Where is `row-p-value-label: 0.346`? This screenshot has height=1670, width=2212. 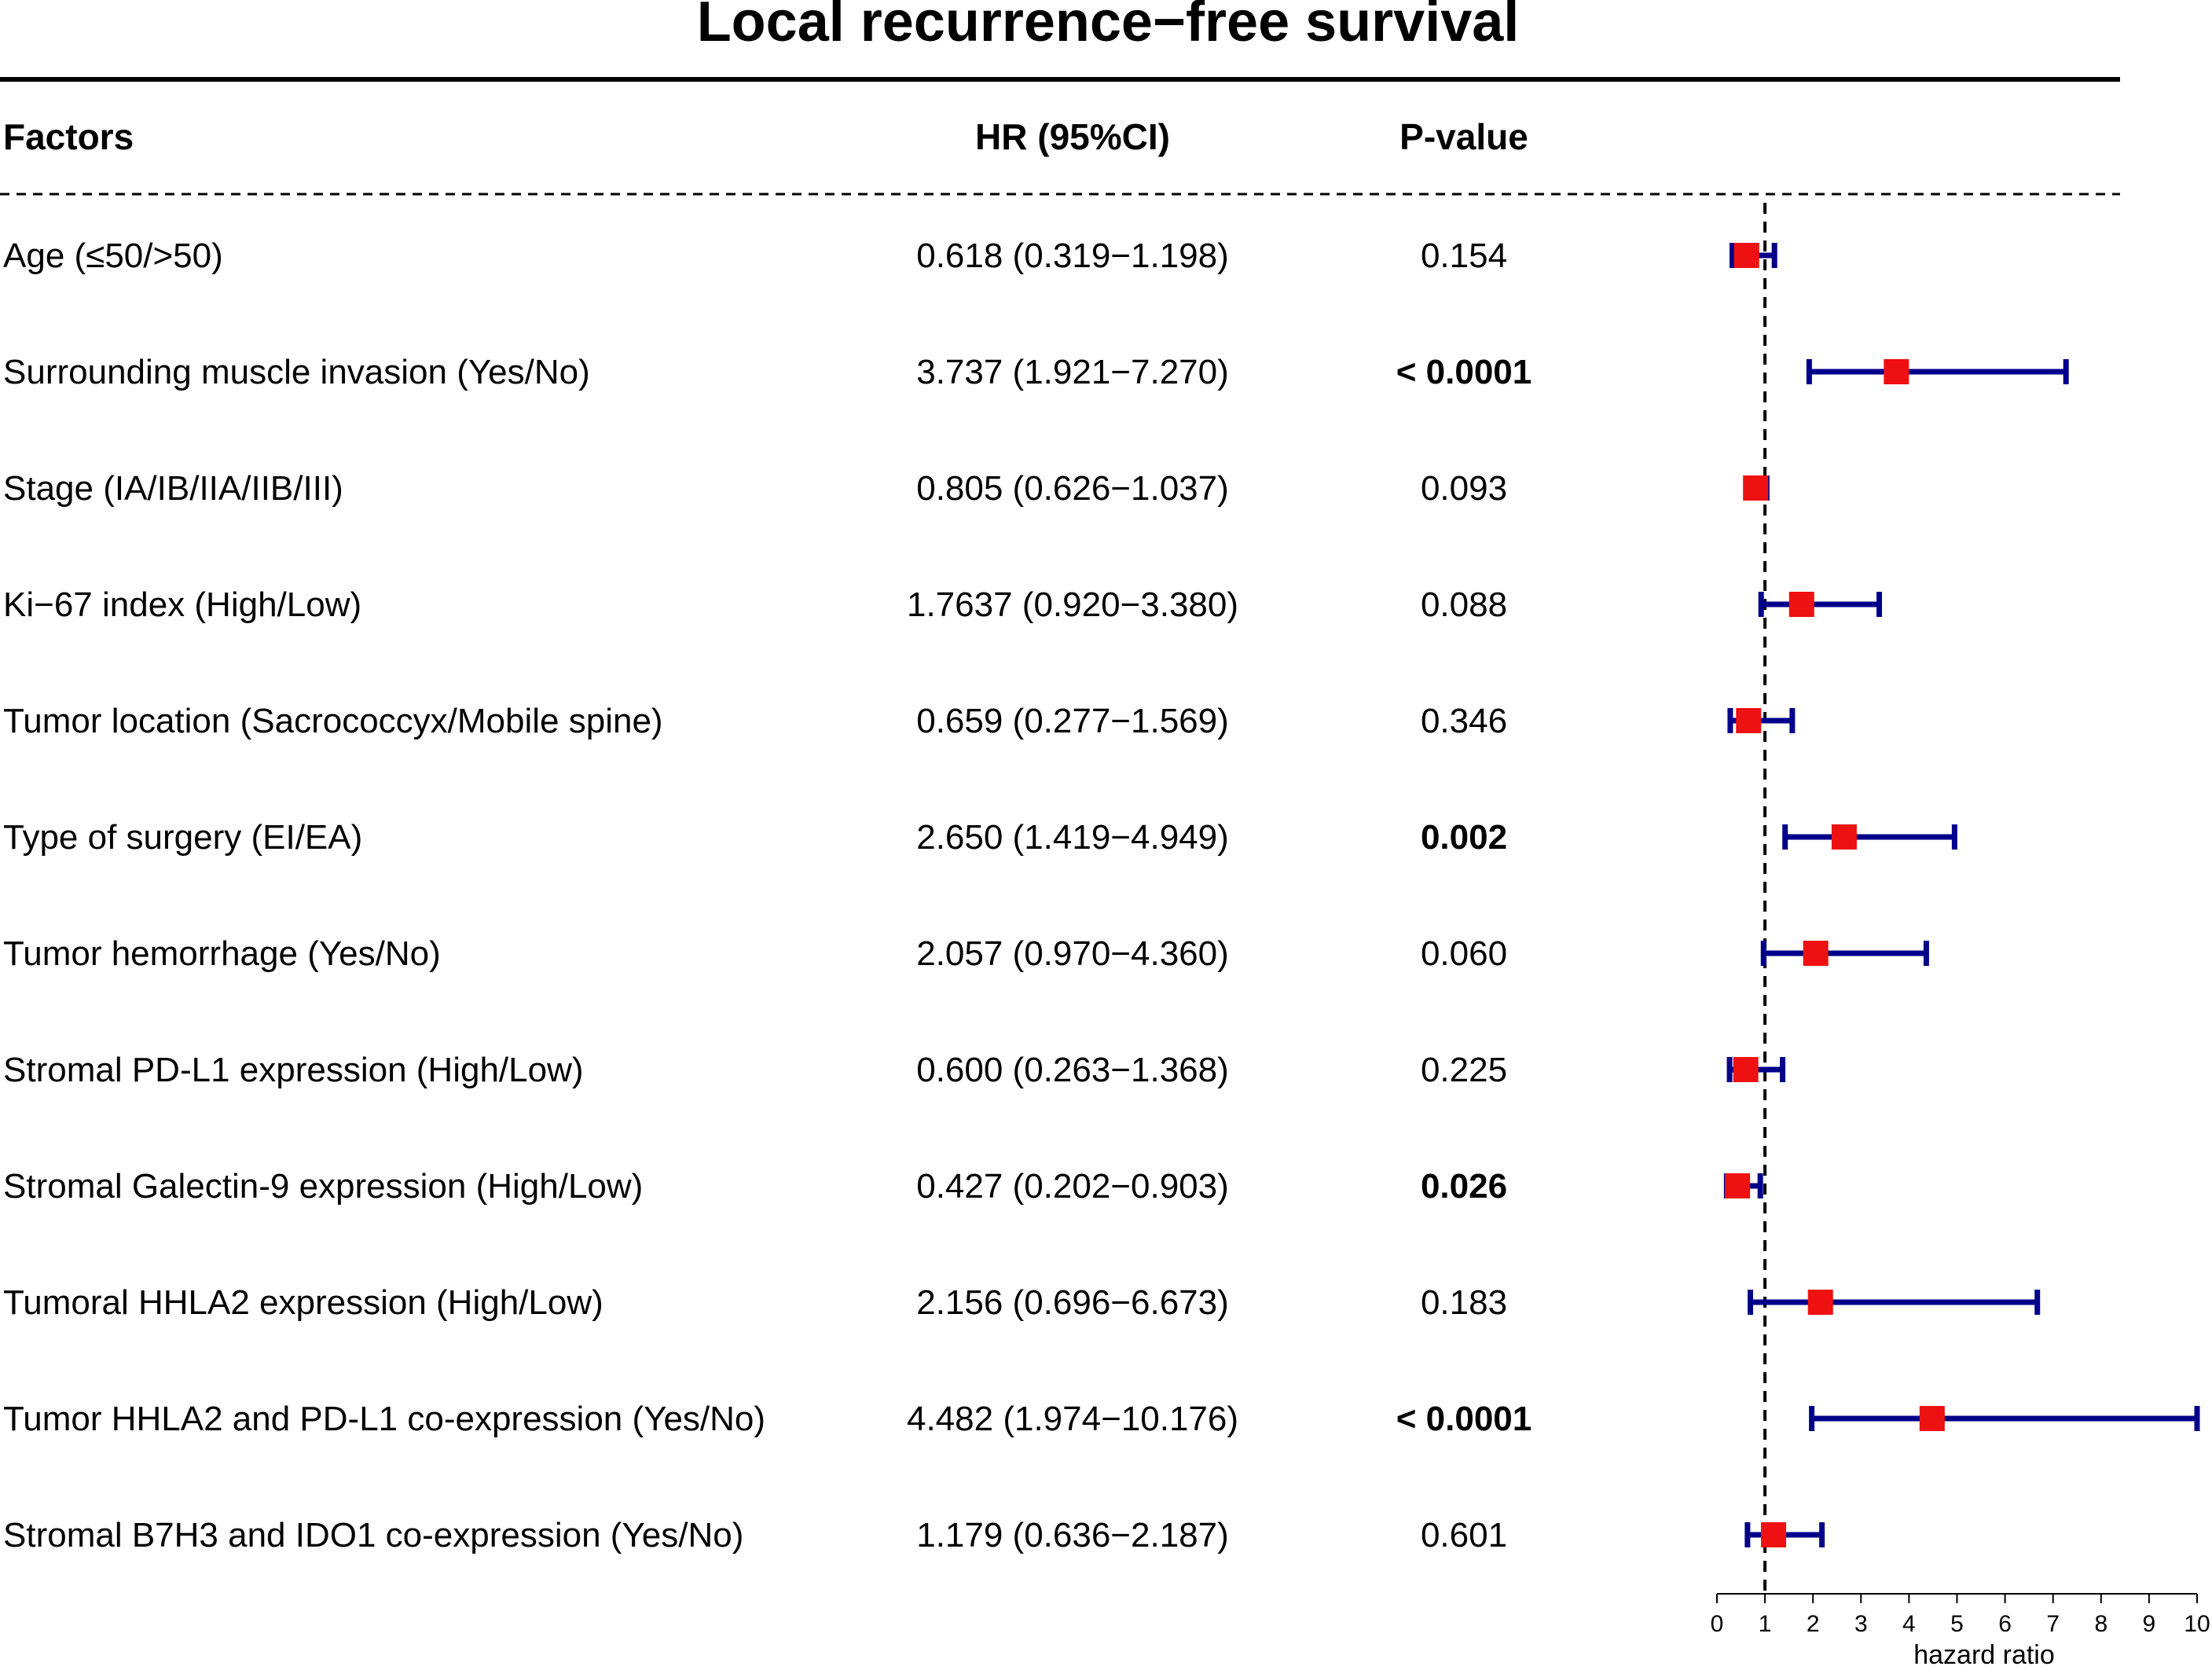 row-p-value-label: 0.346 is located at coordinates (1464, 721).